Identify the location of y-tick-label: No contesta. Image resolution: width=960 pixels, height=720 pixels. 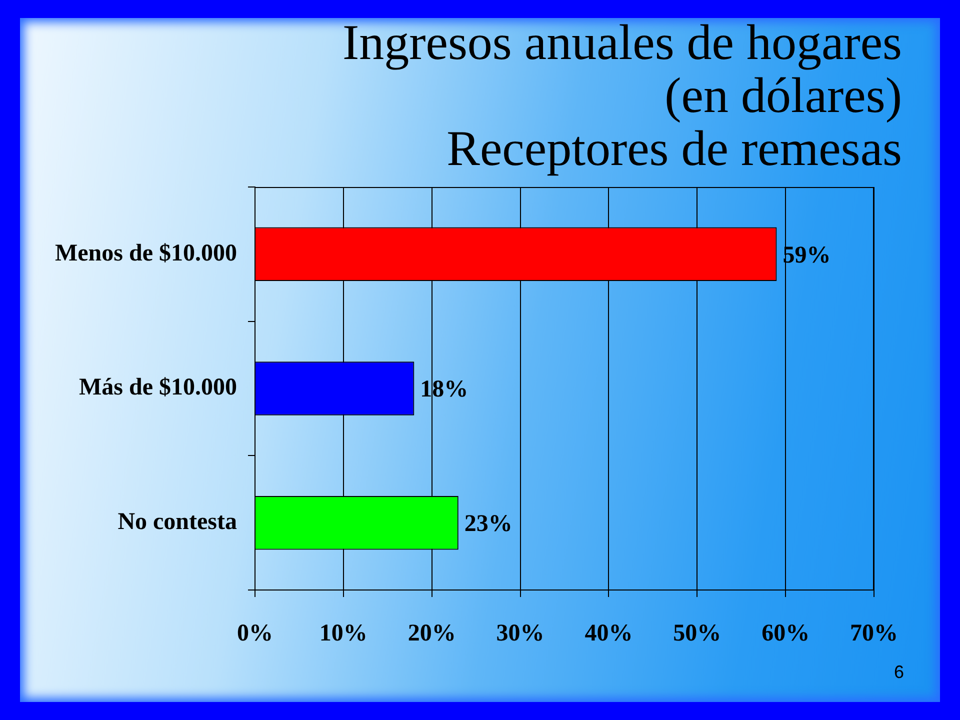
(177, 522).